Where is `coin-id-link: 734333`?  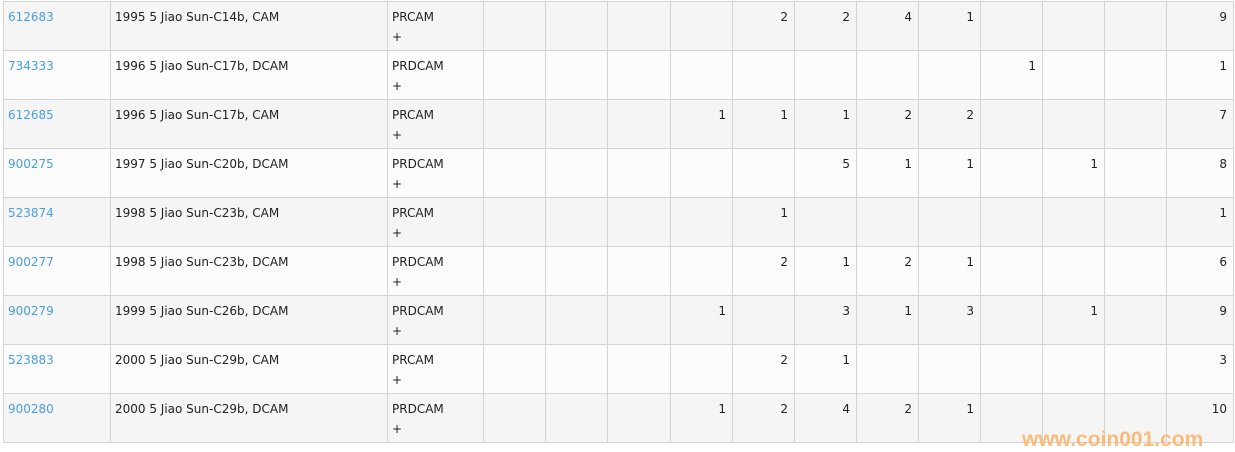
coin-id-link: 734333 is located at coordinates (31, 66).